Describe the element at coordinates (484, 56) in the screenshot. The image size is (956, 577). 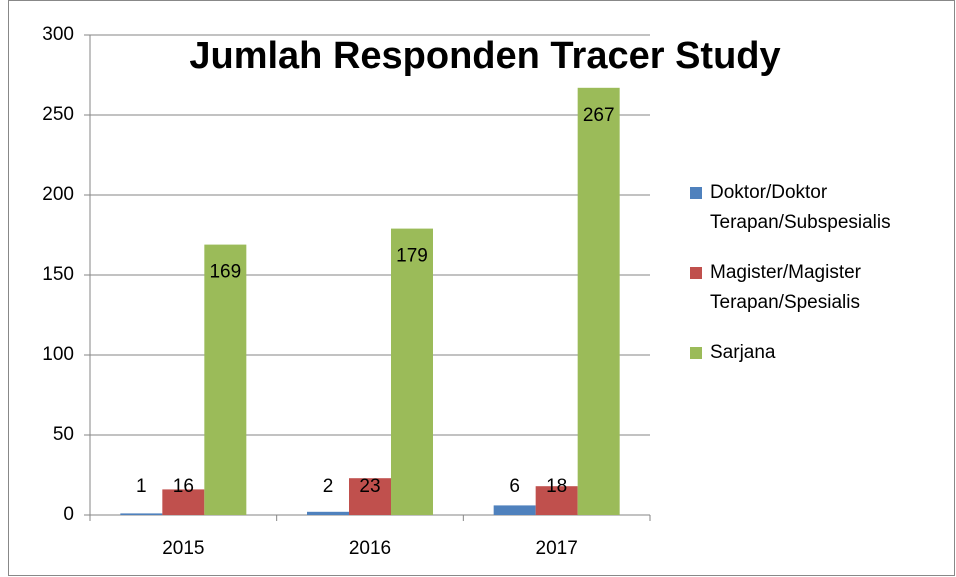
I see `chart-title: Jumlah Responden Tracer Study` at that location.